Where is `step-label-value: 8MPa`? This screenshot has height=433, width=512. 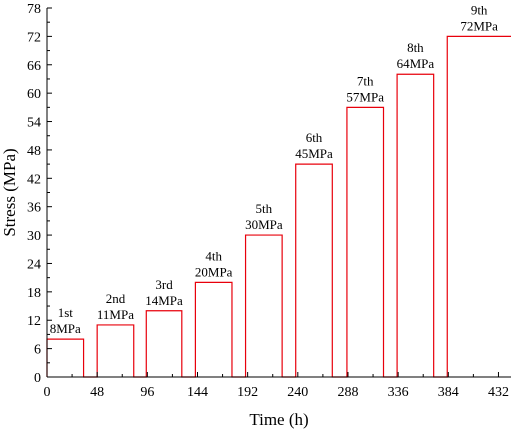
step-label-value: 8MPa is located at coordinates (65, 328).